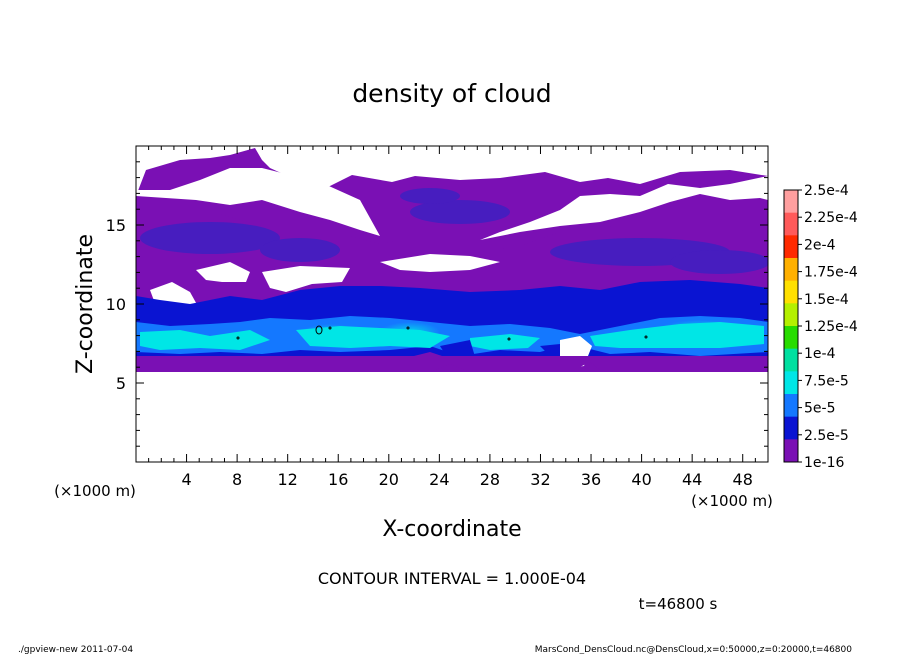 This screenshot has width=904, height=654. I want to click on colorbar-label: 7.5e-5, so click(826, 381).